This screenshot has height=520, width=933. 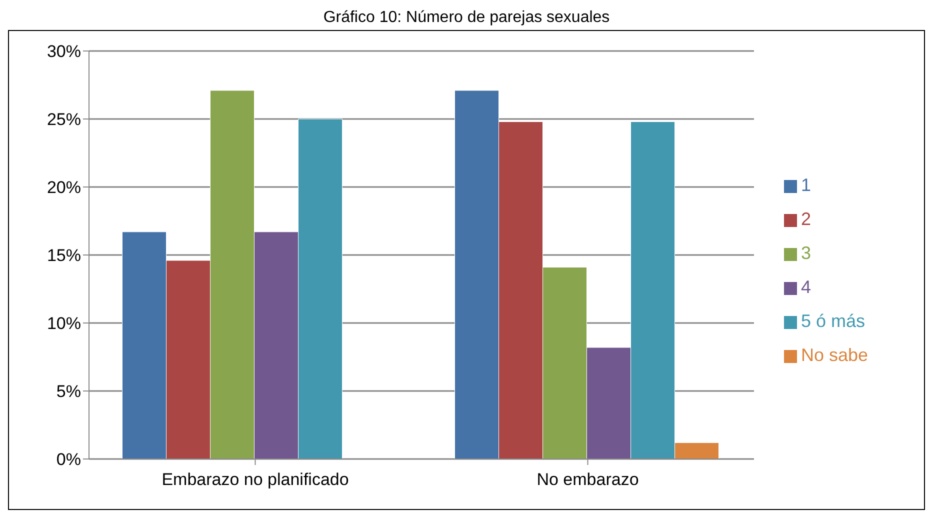 What do you see at coordinates (466, 18) in the screenshot?
I see `chart-title: Gráfico 10: Número de parejas sexuales` at bounding box center [466, 18].